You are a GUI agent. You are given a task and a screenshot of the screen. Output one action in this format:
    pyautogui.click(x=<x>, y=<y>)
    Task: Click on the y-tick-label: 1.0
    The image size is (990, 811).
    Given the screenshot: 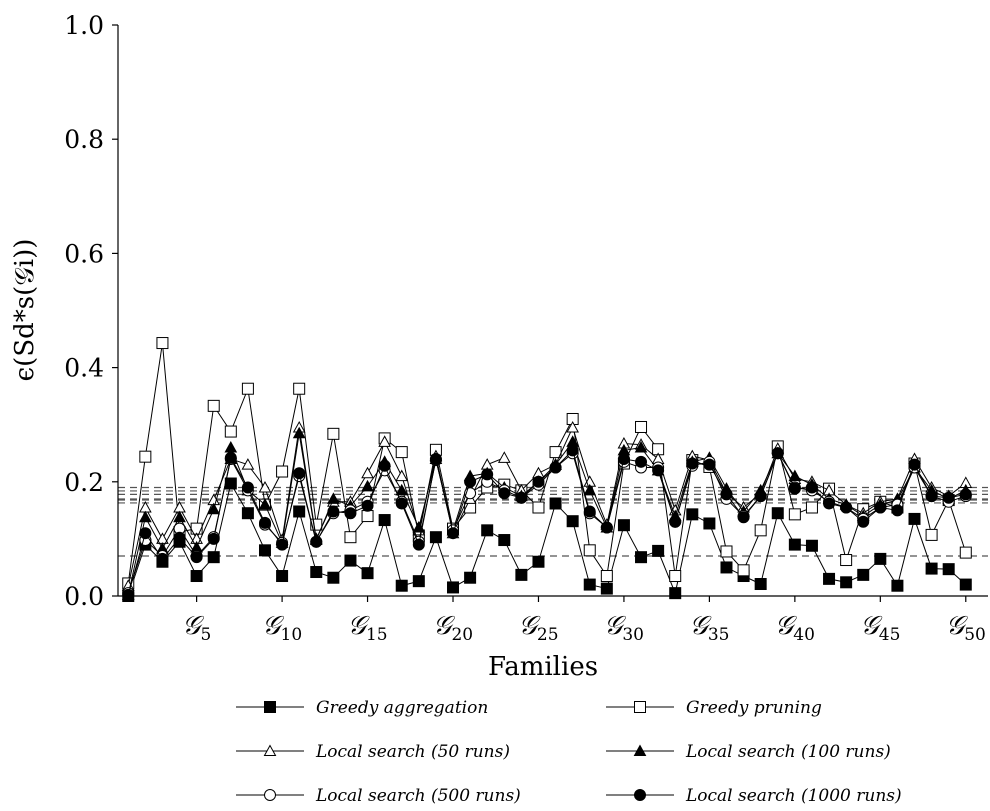 What is the action you would take?
    pyautogui.click(x=84, y=25)
    